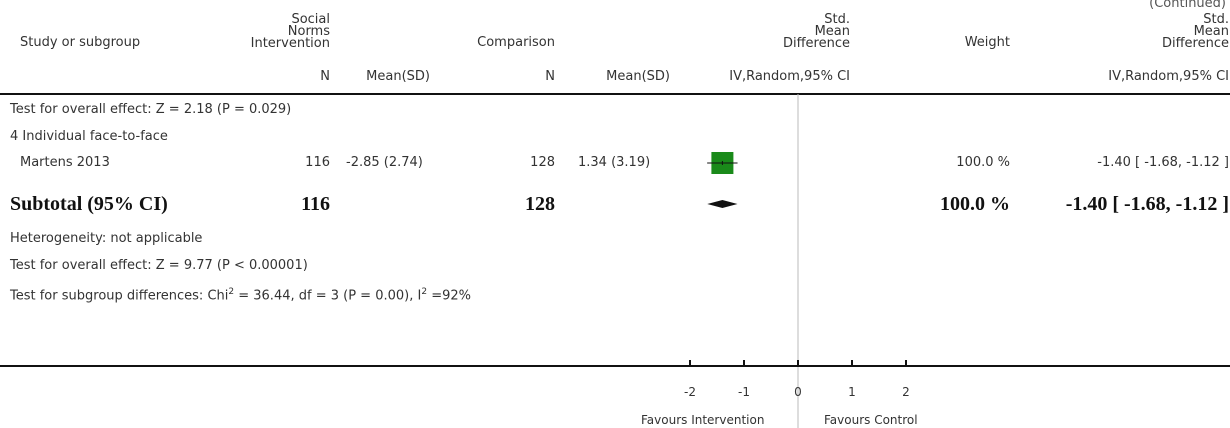  Describe the element at coordinates (975, 204) in the screenshot. I see `subtotal-weight: 100.0 %` at that location.